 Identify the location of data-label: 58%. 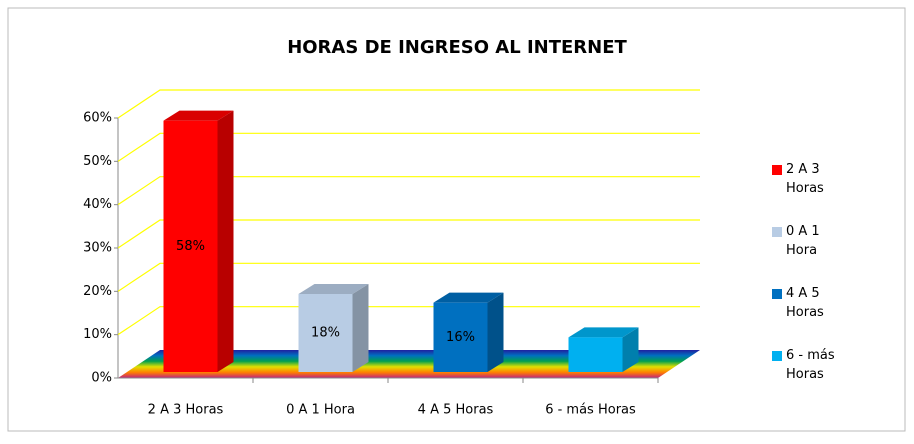
(190, 246).